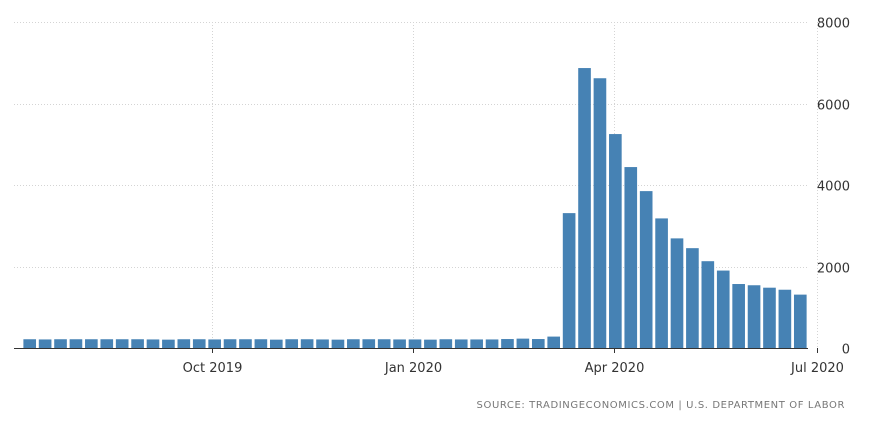  I want to click on y-tick-label: 6000, so click(833, 106).